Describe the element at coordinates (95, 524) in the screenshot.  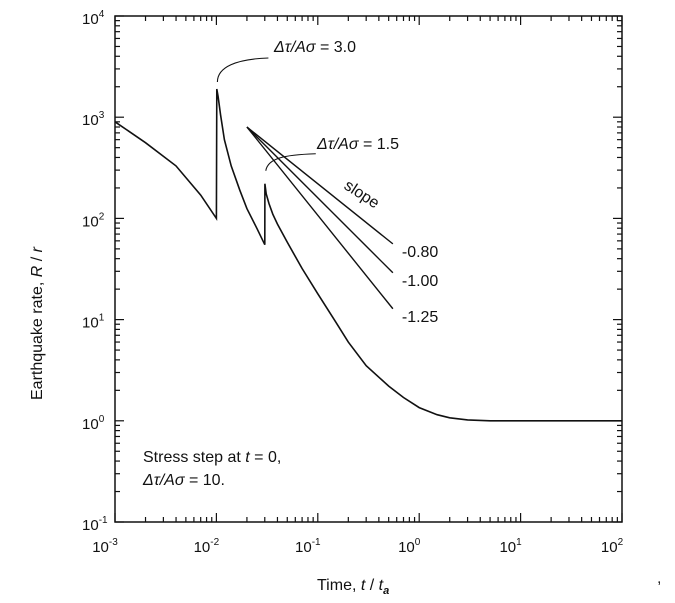
I see `y-tick-label: 10⁻¹` at that location.